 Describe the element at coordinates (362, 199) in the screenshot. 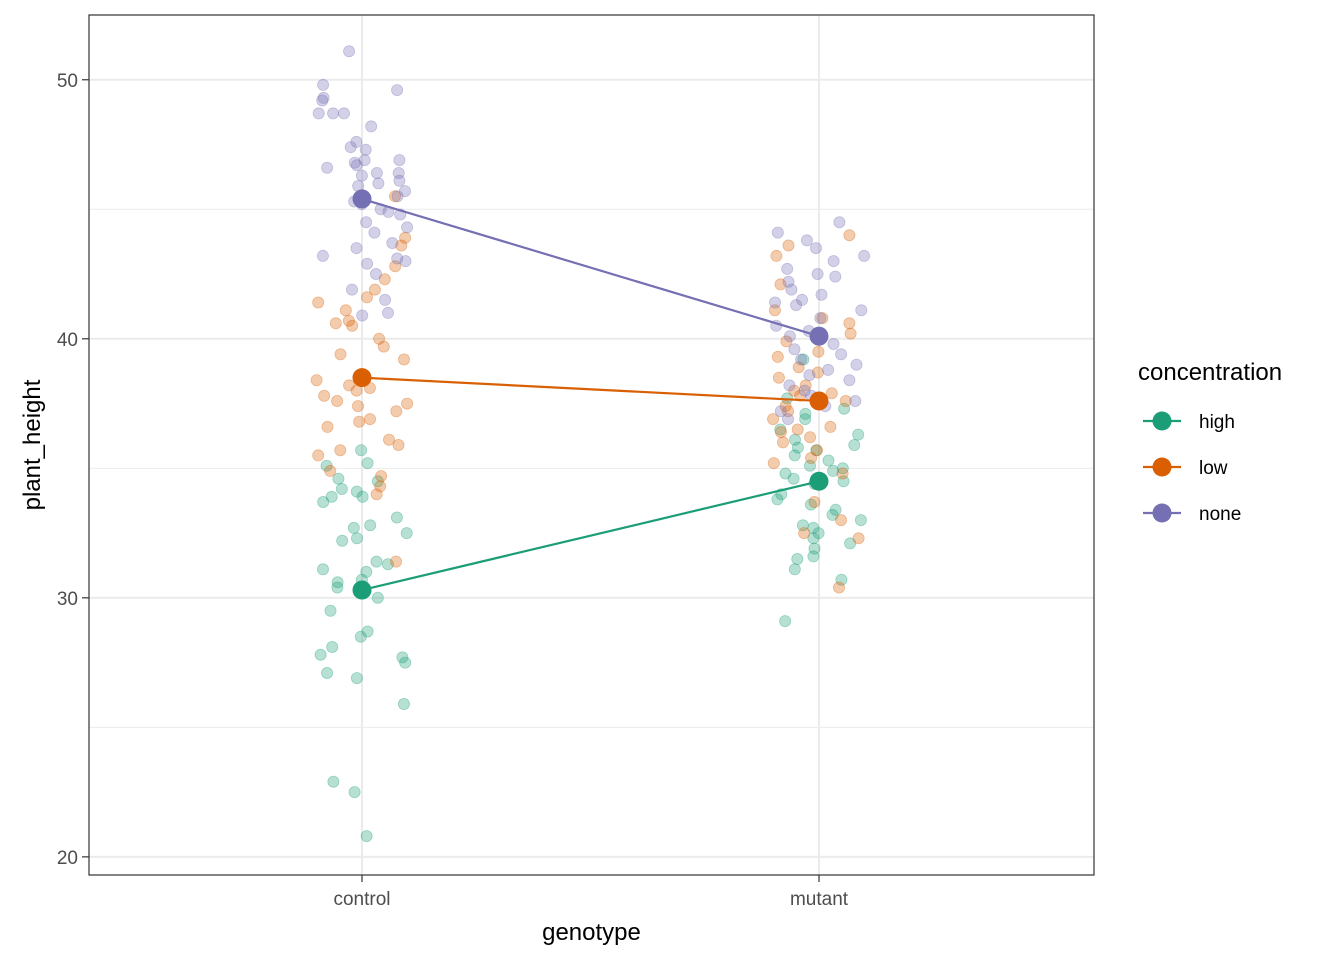

I see `mean-point-none` at that location.